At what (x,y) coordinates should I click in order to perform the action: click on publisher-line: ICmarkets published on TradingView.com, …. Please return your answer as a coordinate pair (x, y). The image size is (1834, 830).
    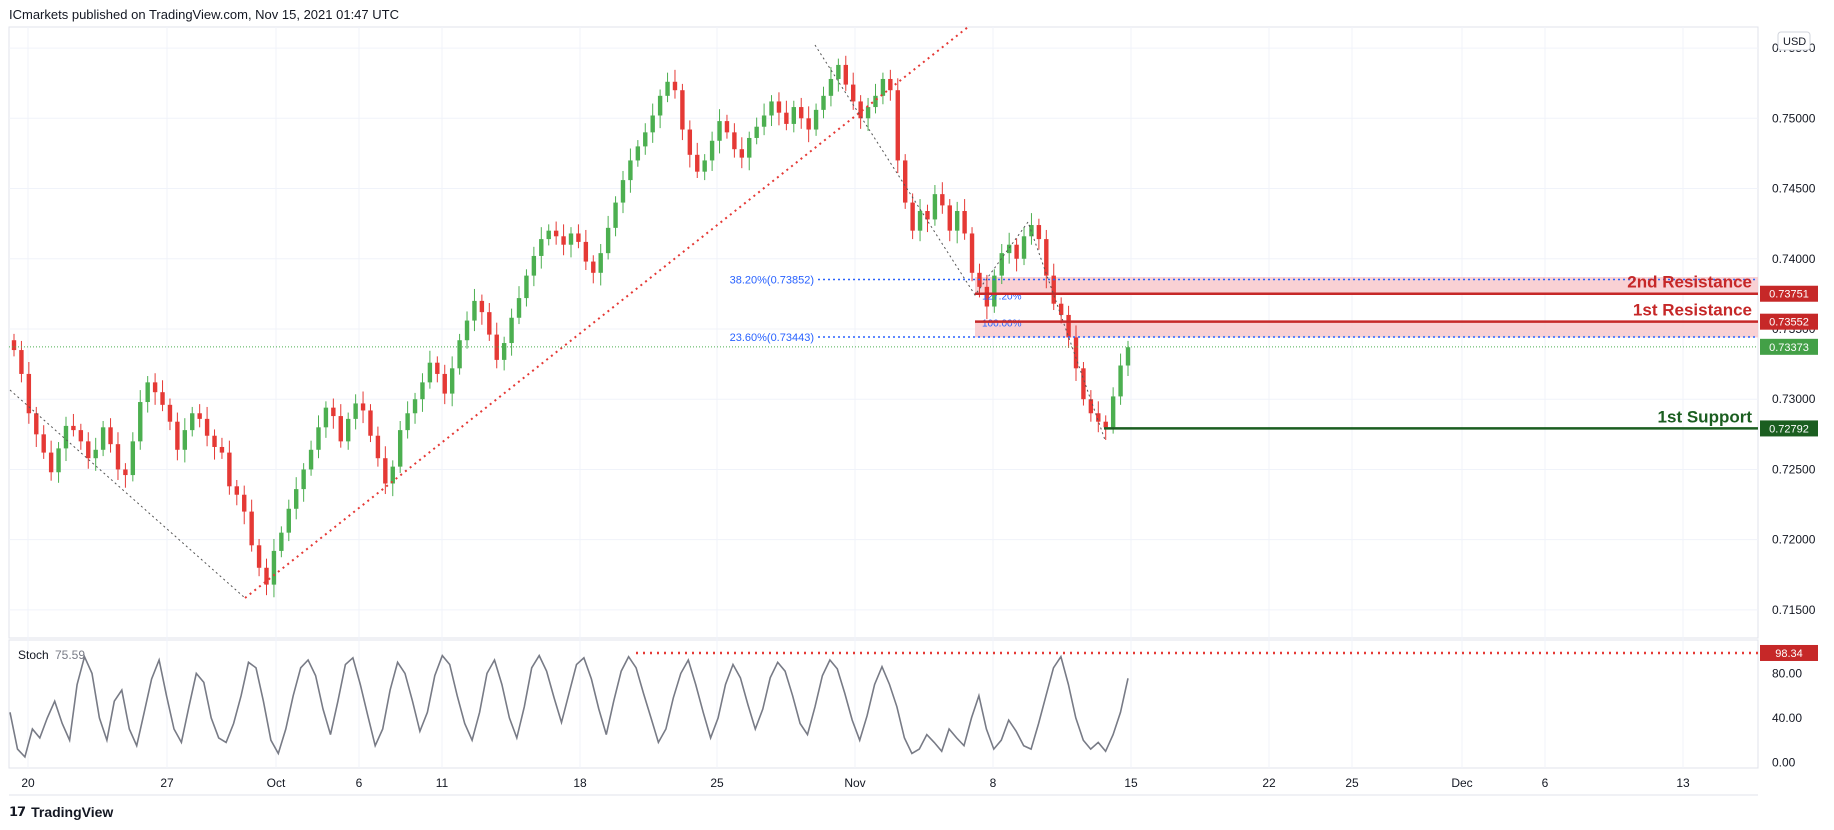
    Looking at the image, I should click on (204, 14).